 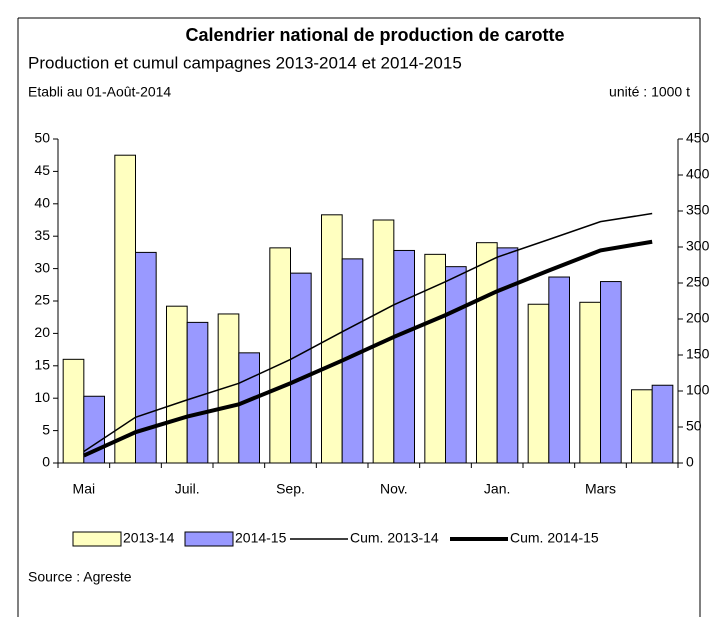 I want to click on y-tick-label: 0, so click(x=46, y=462).